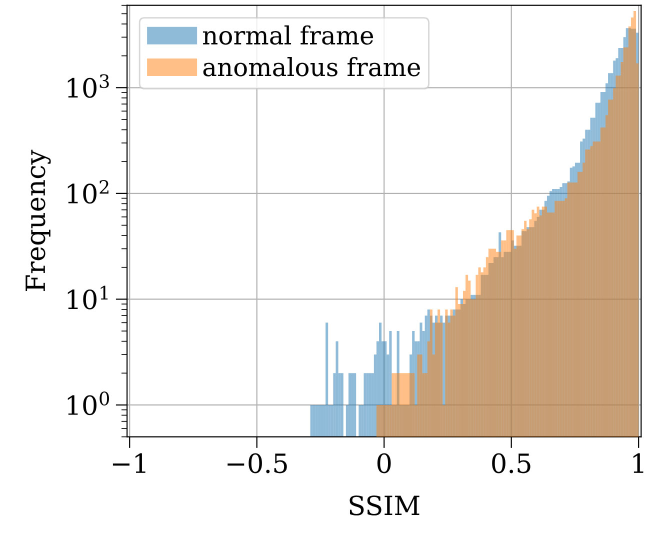 The height and width of the screenshot is (534, 645). I want to click on x-axis-title: SSIM, so click(385, 505).